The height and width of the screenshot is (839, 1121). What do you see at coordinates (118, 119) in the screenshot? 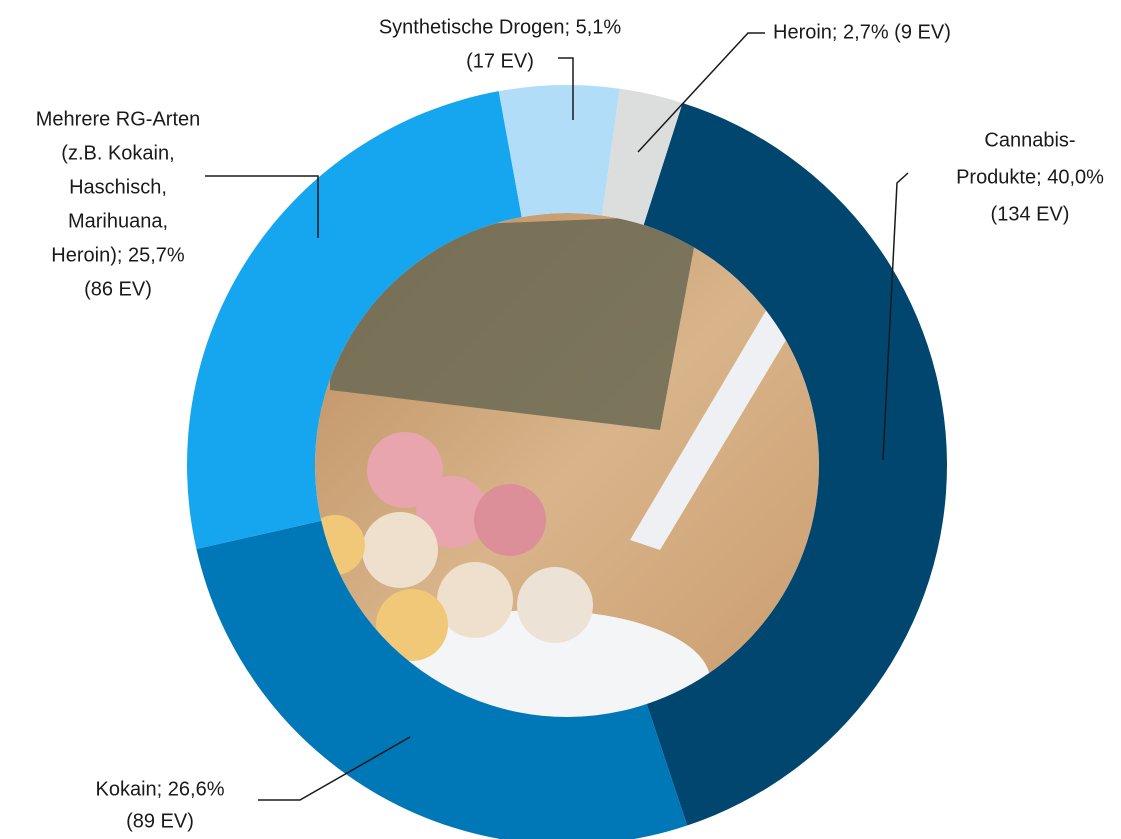
I see `slice-label: Mehrere RG-Arten` at bounding box center [118, 119].